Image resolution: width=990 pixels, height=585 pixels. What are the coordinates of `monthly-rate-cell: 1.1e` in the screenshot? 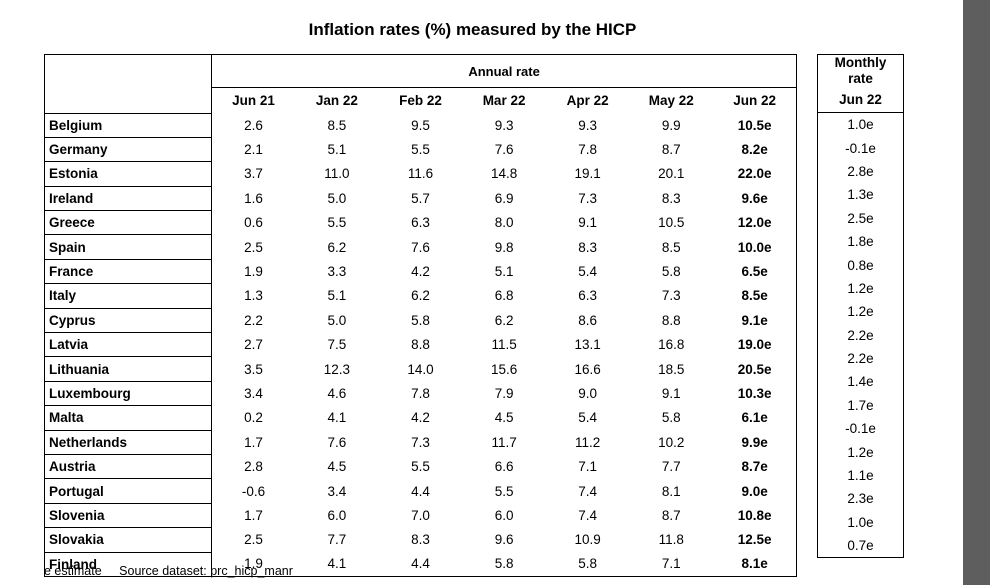 It's located at (860, 475).